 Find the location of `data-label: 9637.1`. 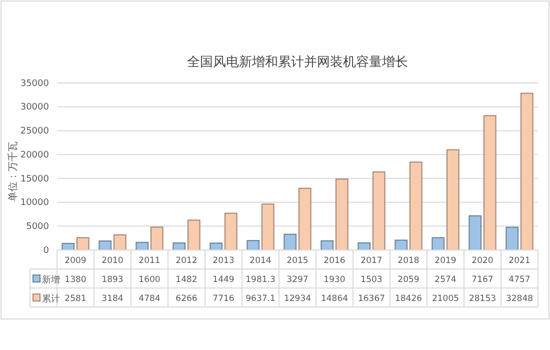

data-label: 9637.1 is located at coordinates (261, 299).